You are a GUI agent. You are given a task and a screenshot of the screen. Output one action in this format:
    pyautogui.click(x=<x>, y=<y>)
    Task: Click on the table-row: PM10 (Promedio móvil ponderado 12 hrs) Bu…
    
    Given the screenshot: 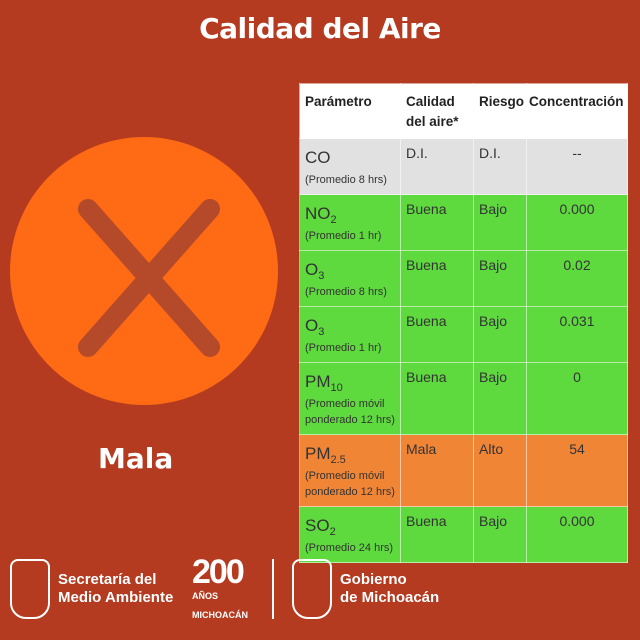 What is the action you would take?
    pyautogui.click(x=463, y=398)
    